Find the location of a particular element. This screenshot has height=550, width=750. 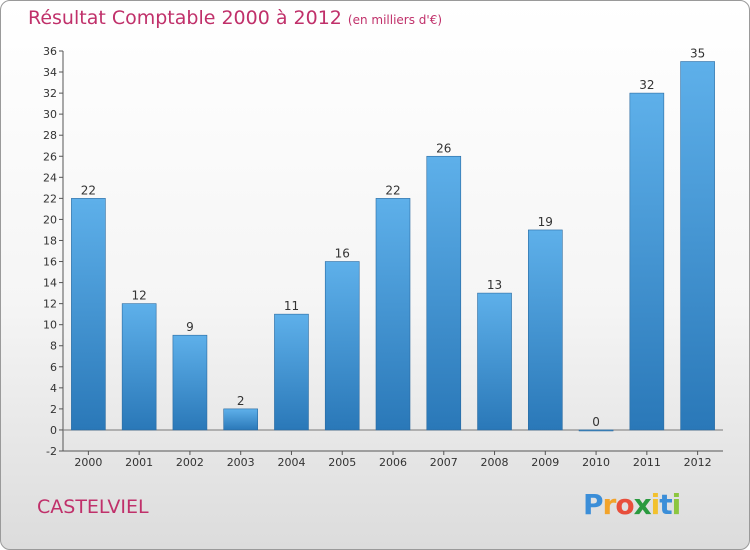

x-tick-label: 2011 is located at coordinates (647, 462).